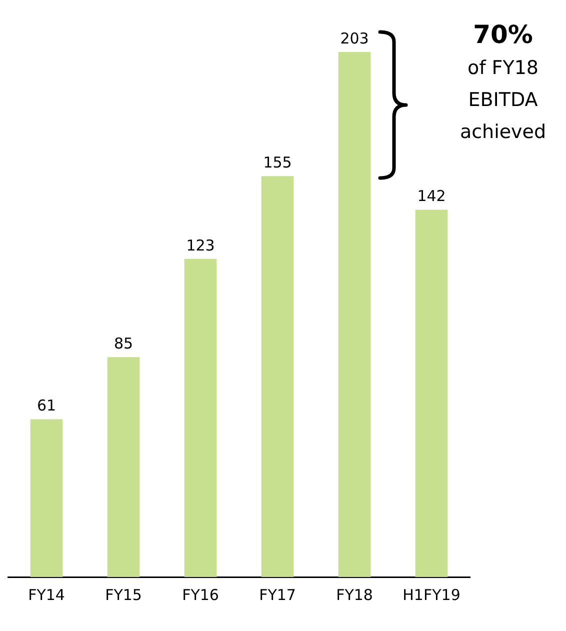 The height and width of the screenshot is (631, 566). Describe the element at coordinates (123, 595) in the screenshot. I see `x-tick-label: FY15` at that location.